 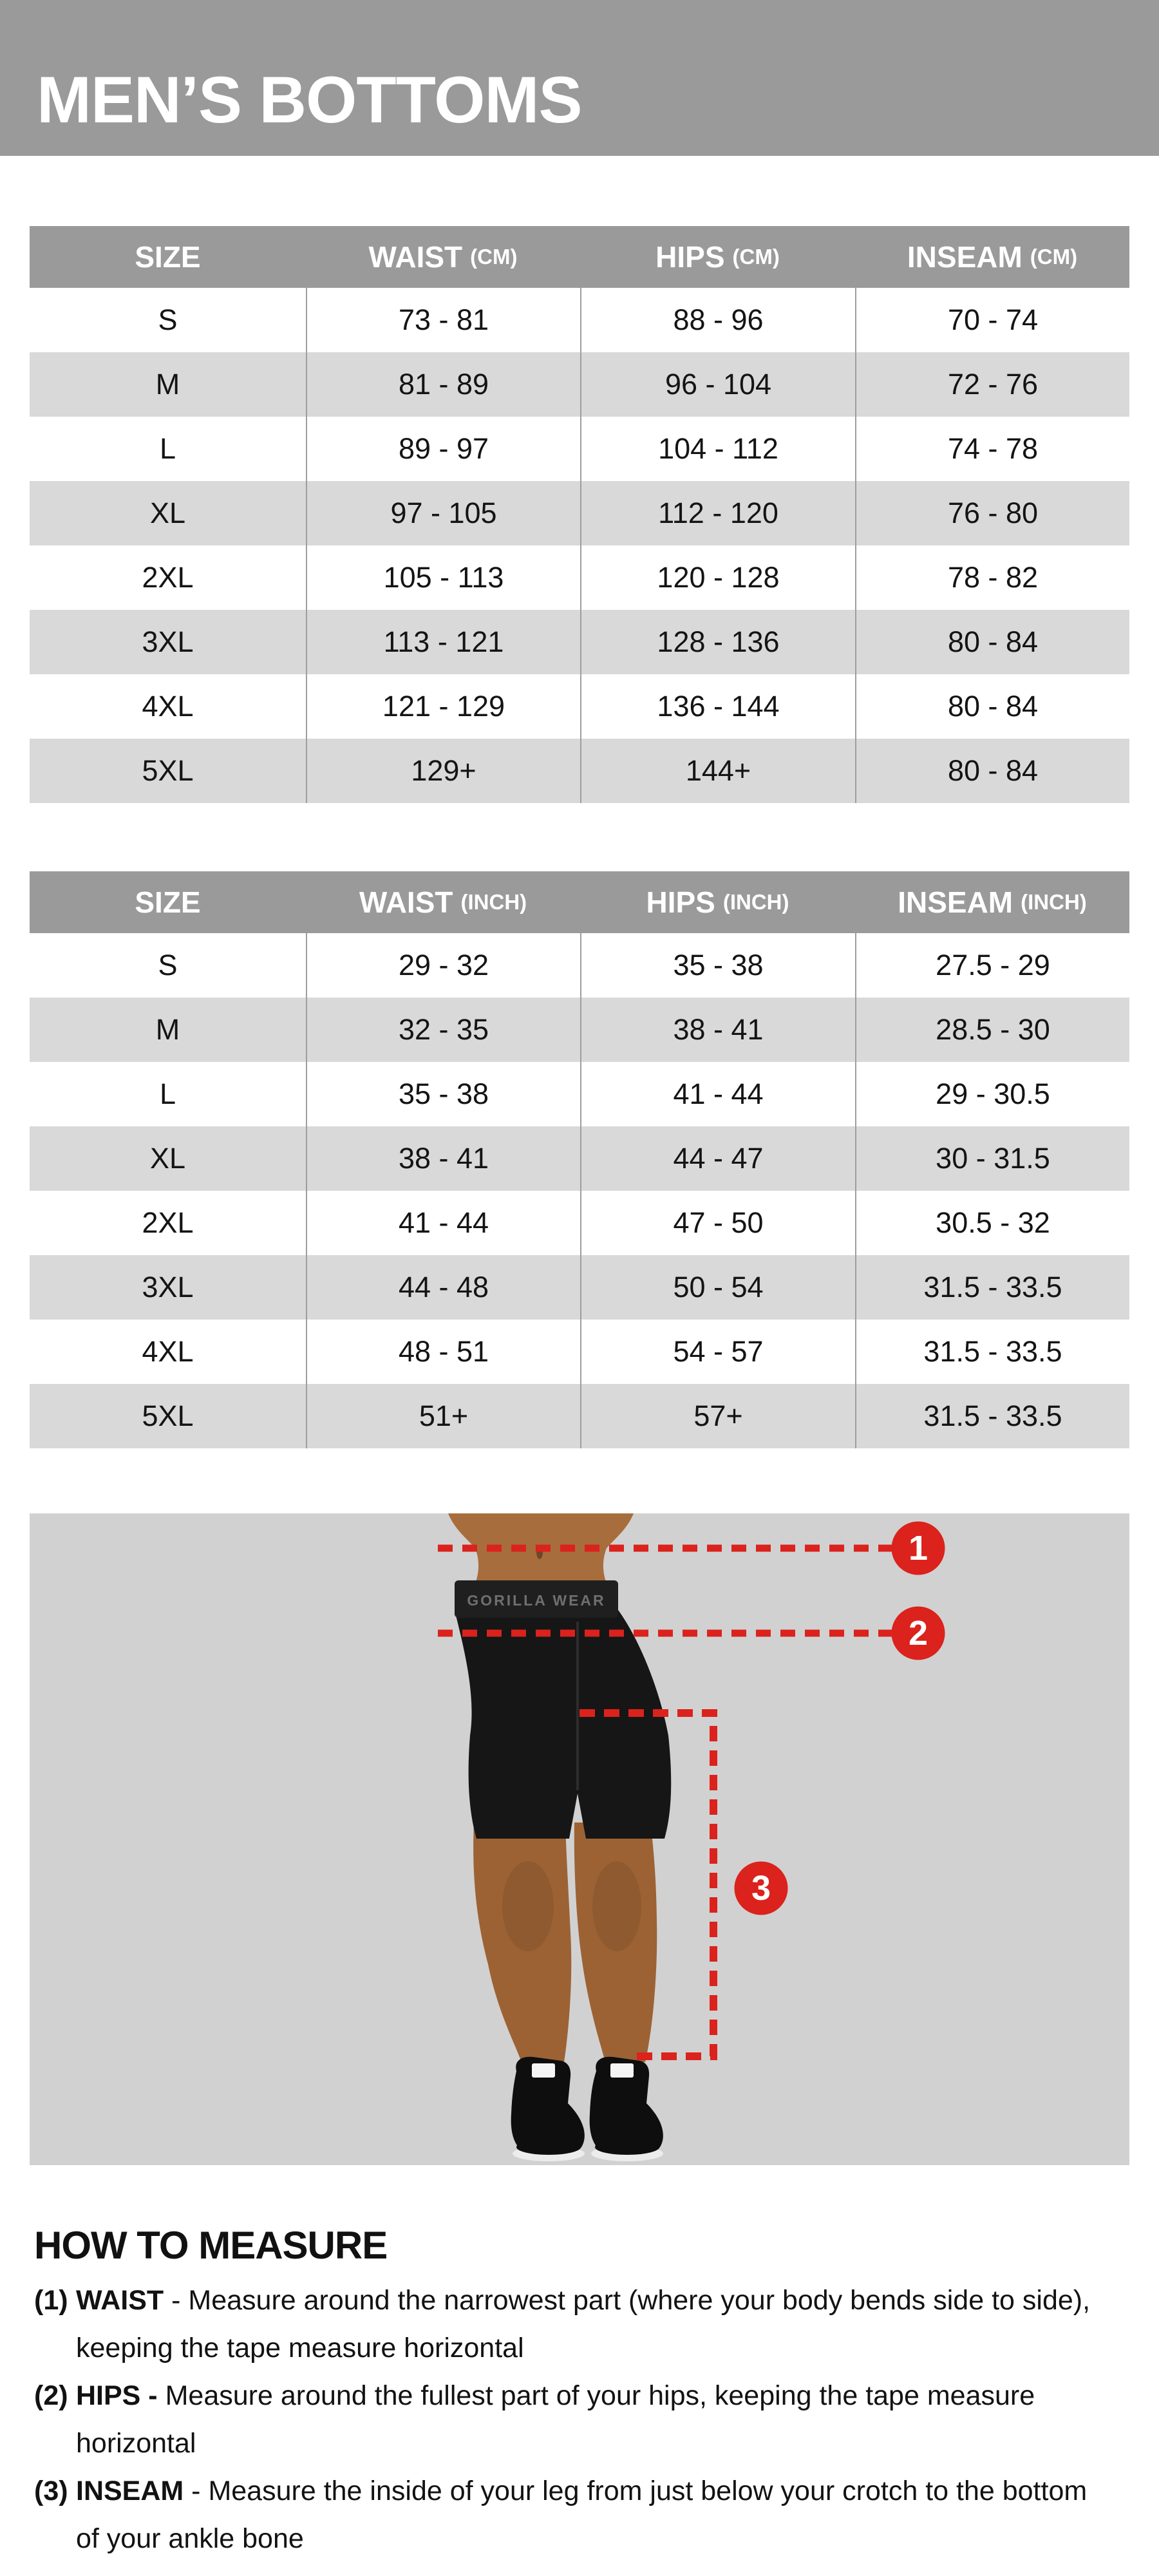 What do you see at coordinates (443, 707) in the screenshot?
I see `waist-cell: 121 - 129` at bounding box center [443, 707].